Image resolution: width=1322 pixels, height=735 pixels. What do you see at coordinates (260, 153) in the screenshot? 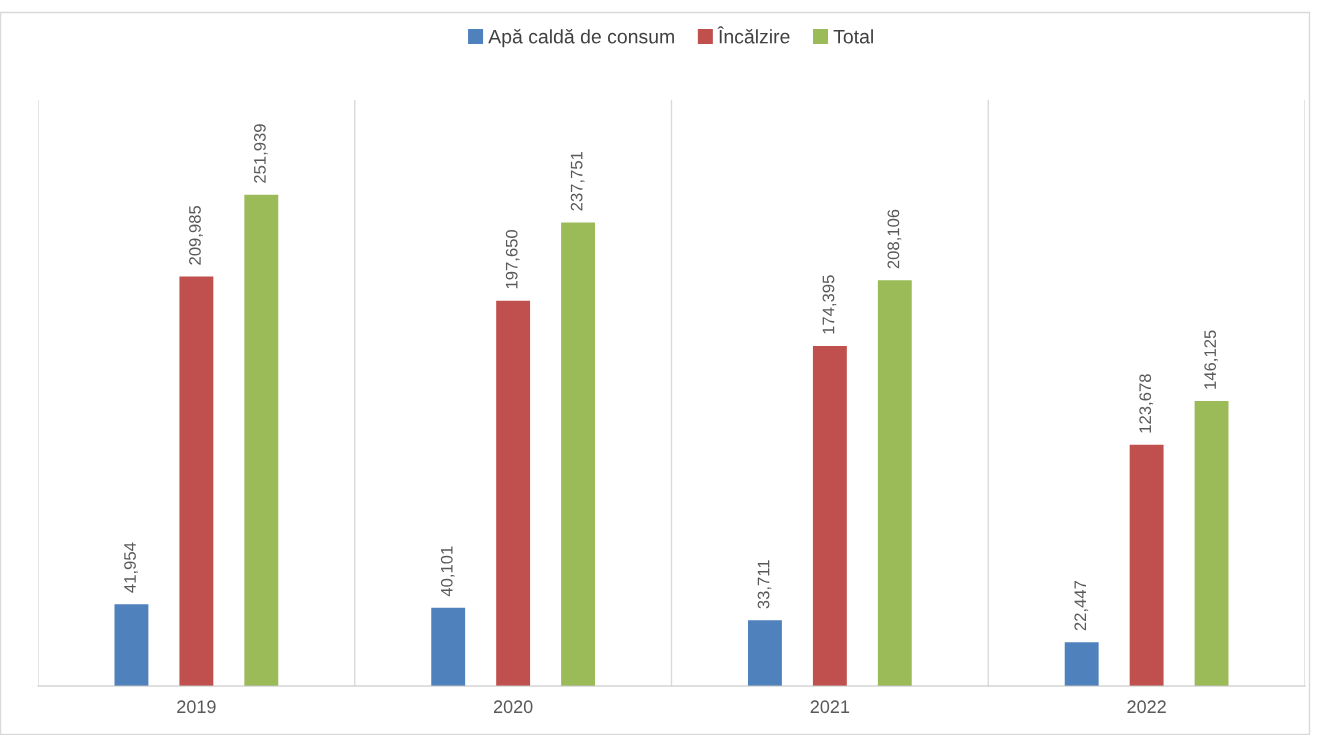
I see `data-label: 251,939` at bounding box center [260, 153].